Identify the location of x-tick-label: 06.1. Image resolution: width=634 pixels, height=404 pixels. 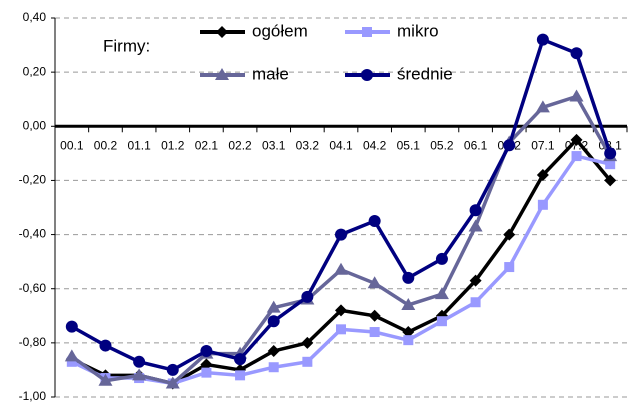
(476, 145).